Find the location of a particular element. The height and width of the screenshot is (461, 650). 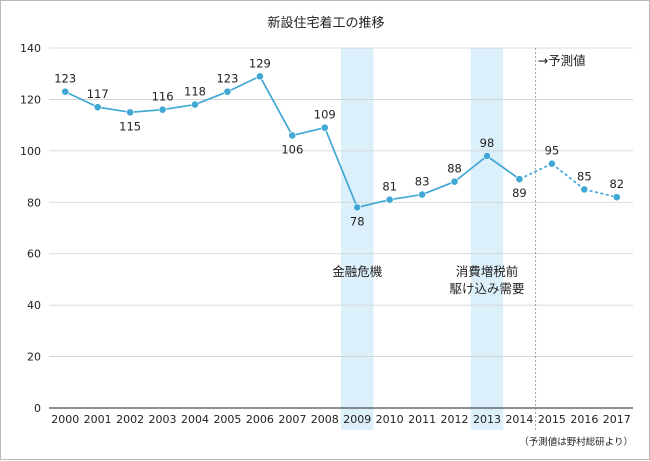

source-note: （予測値は野村総研より） is located at coordinates (576, 442).